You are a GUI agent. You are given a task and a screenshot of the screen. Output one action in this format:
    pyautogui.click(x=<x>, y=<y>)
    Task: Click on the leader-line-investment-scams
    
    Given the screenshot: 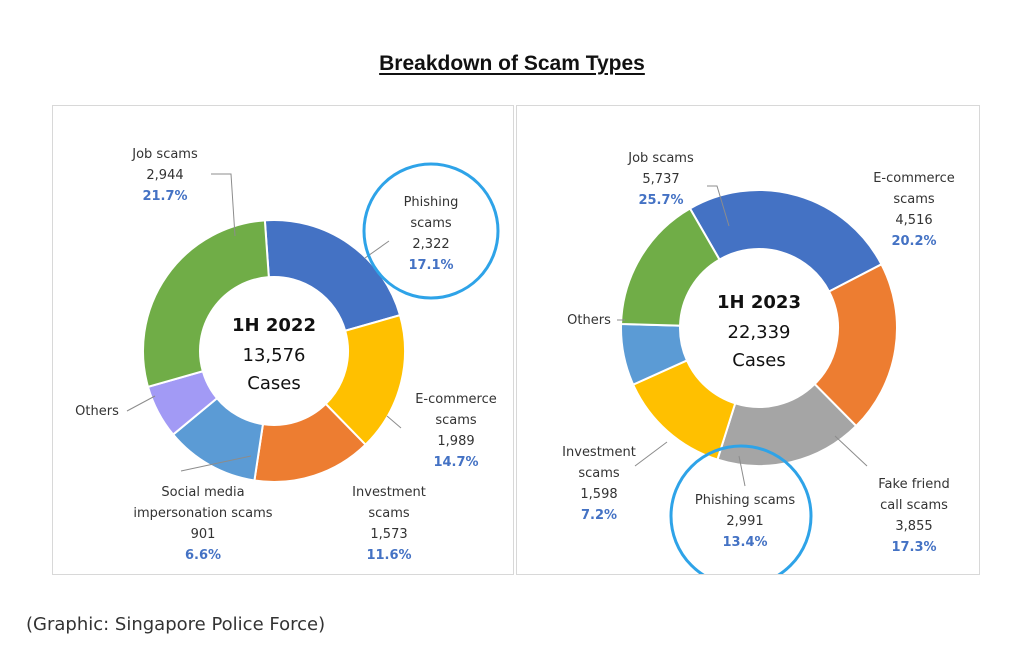 What is the action you would take?
    pyautogui.click(x=651, y=454)
    